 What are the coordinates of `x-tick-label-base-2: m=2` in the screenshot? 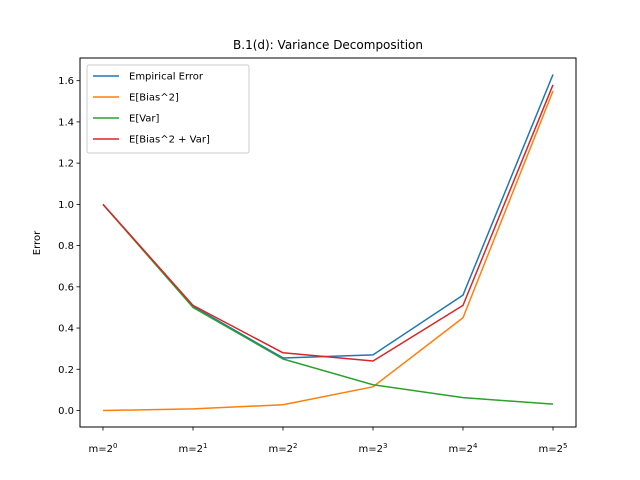 It's located at (281, 449).